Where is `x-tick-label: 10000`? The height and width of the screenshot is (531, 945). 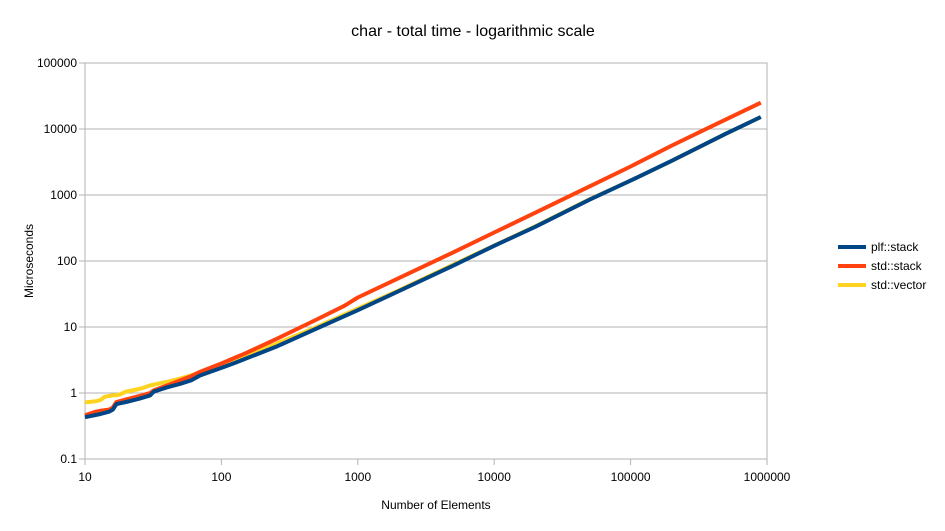 x-tick-label: 10000 is located at coordinates (495, 477).